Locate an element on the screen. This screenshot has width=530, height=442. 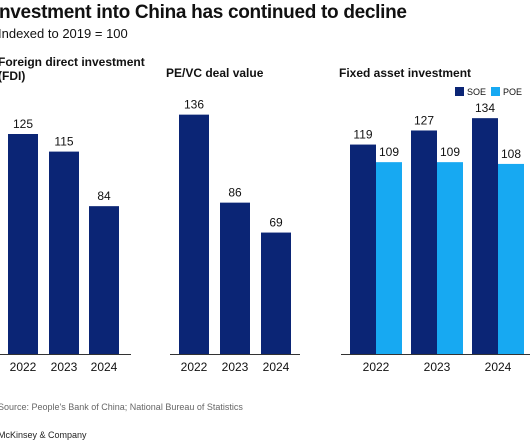
chart-2-data-label: 69 is located at coordinates (276, 223).